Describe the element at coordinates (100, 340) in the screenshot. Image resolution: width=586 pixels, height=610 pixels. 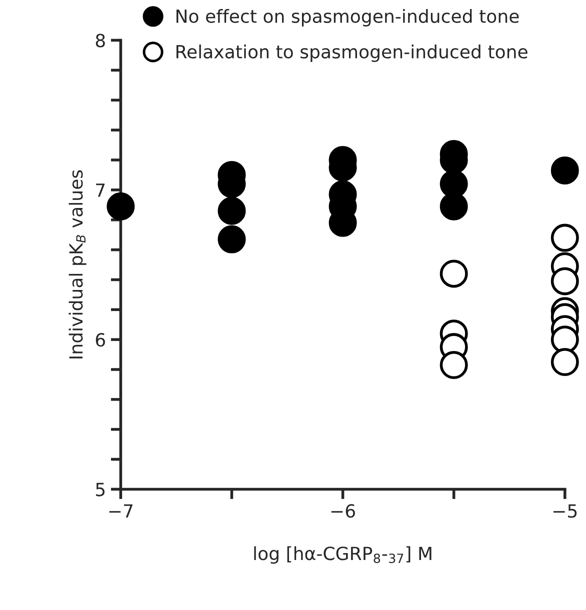
I see `y-tick-label: 6` at that location.